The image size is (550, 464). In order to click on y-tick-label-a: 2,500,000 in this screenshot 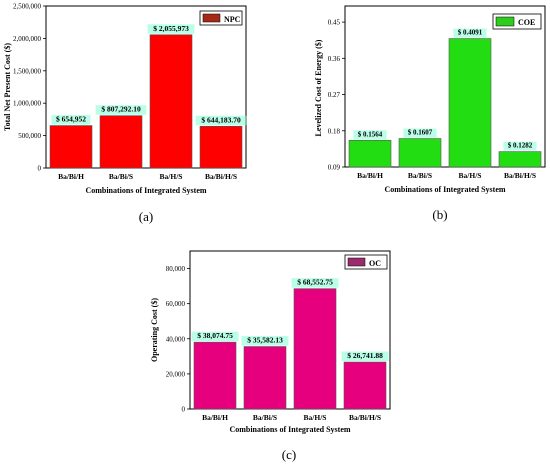, I will do `click(27, 7)`.